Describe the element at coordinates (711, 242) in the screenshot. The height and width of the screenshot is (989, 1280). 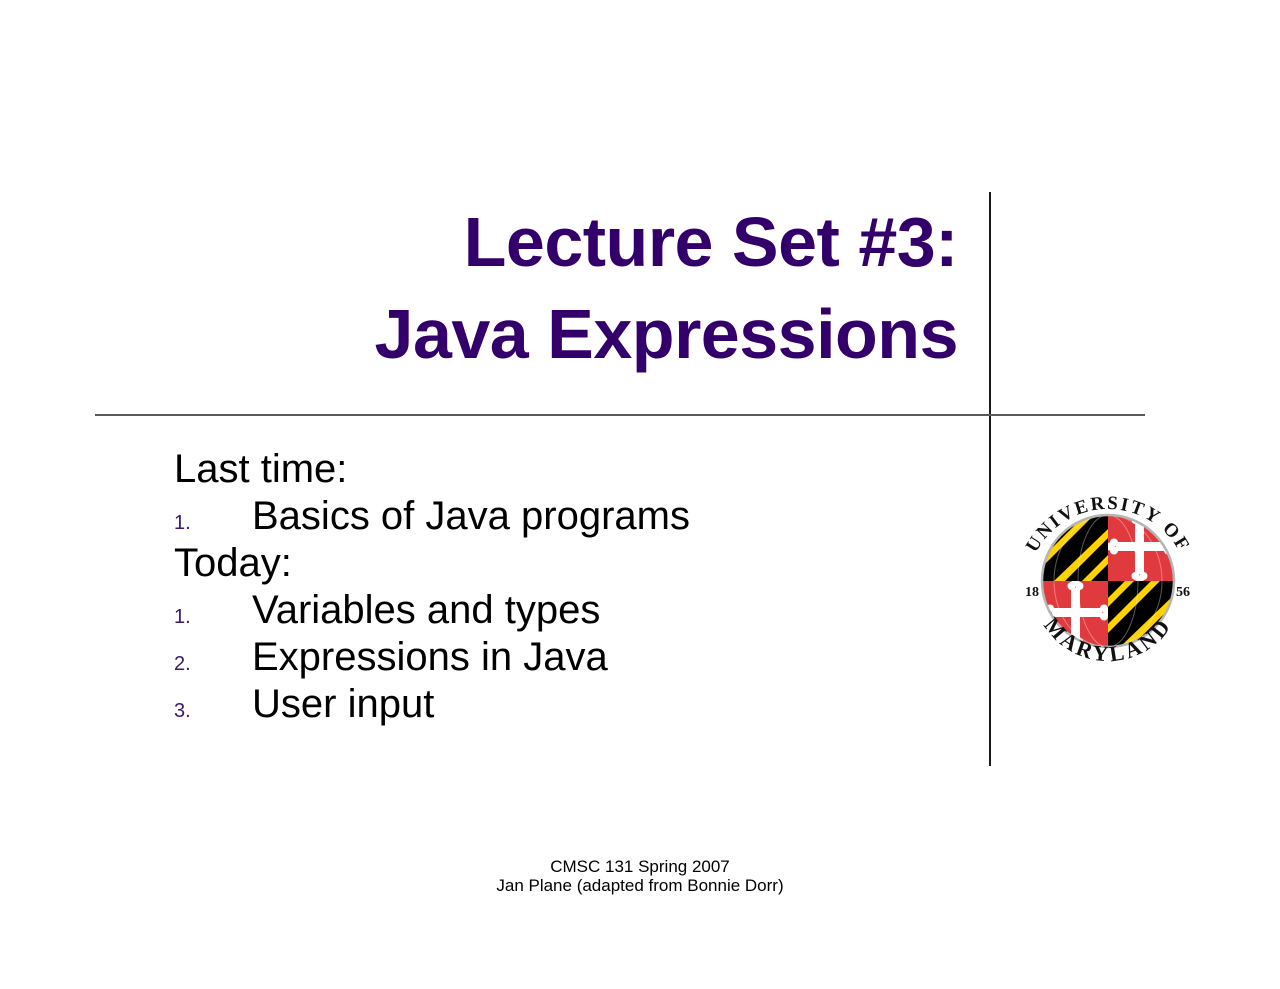
I see `title-line-1: Lecture Set #3:` at that location.